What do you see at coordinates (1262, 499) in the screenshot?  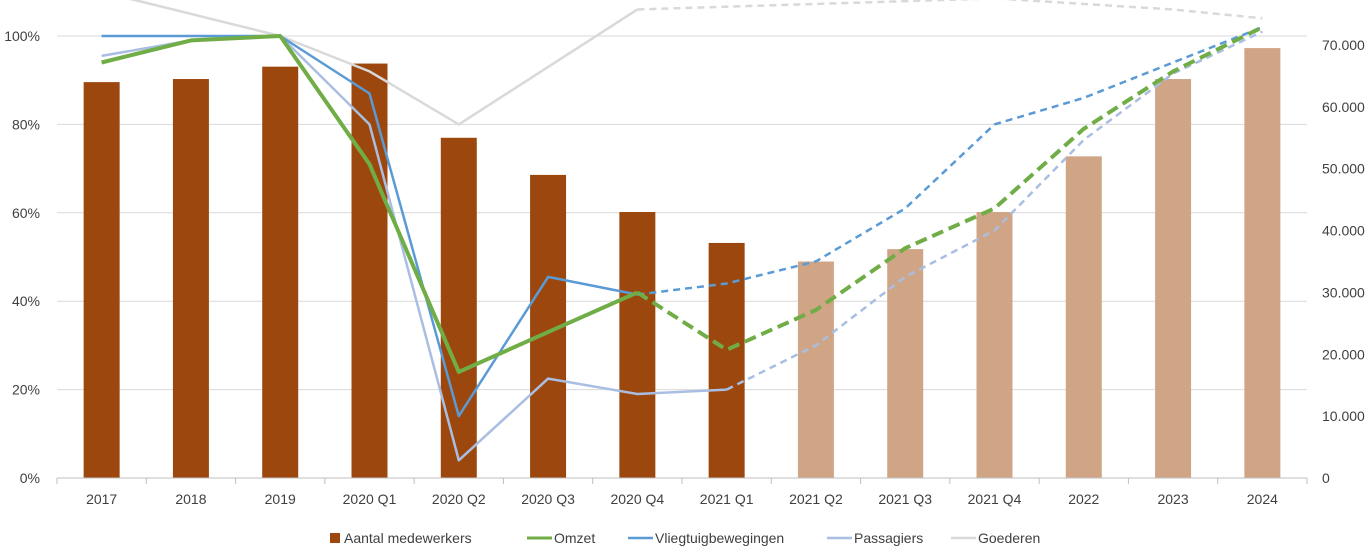 I see `x-tick-label: 2024` at bounding box center [1262, 499].